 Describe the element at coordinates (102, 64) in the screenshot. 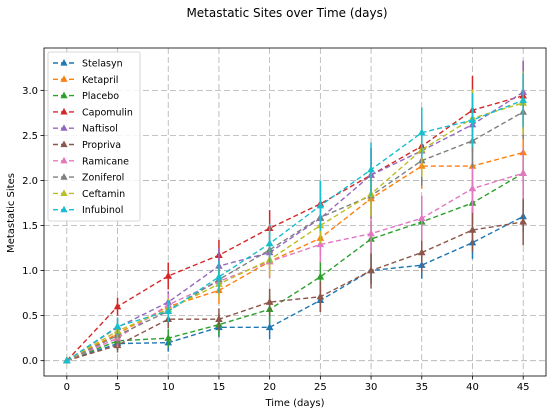

I see `legend-label: Stelasyn` at that location.